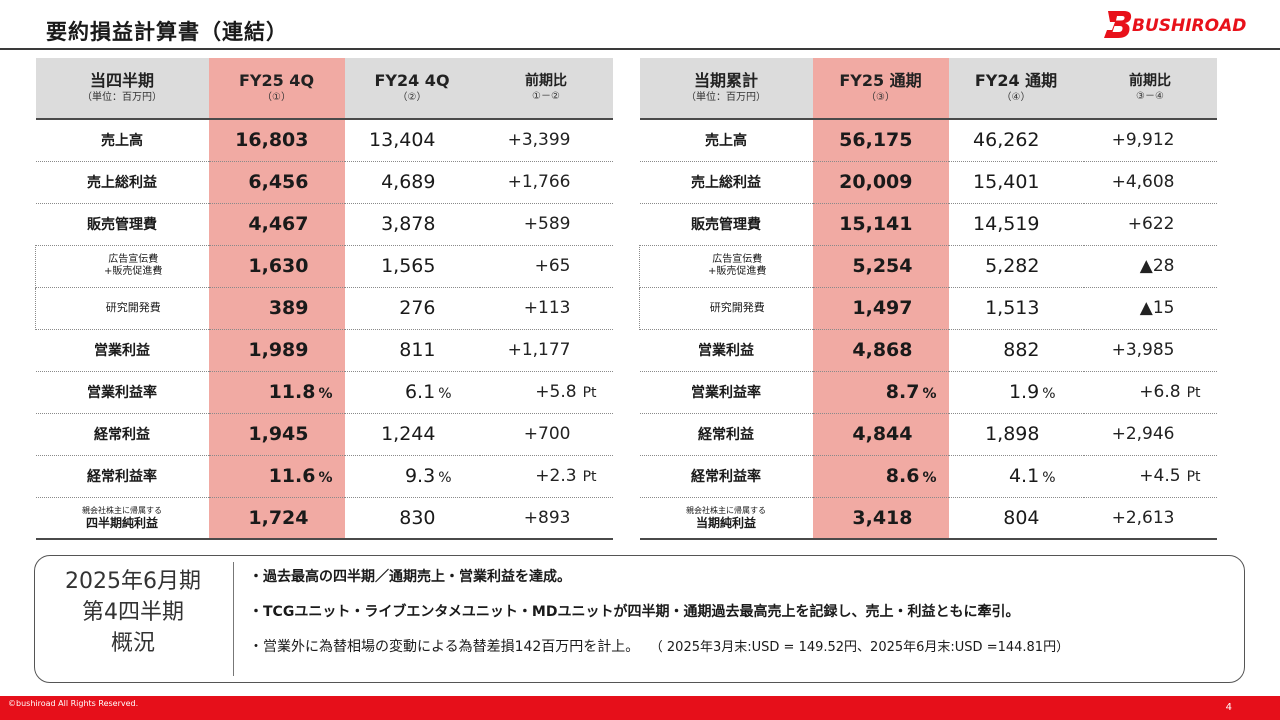  Describe the element at coordinates (880, 518) in the screenshot. I see `current-value: 3,418` at that location.